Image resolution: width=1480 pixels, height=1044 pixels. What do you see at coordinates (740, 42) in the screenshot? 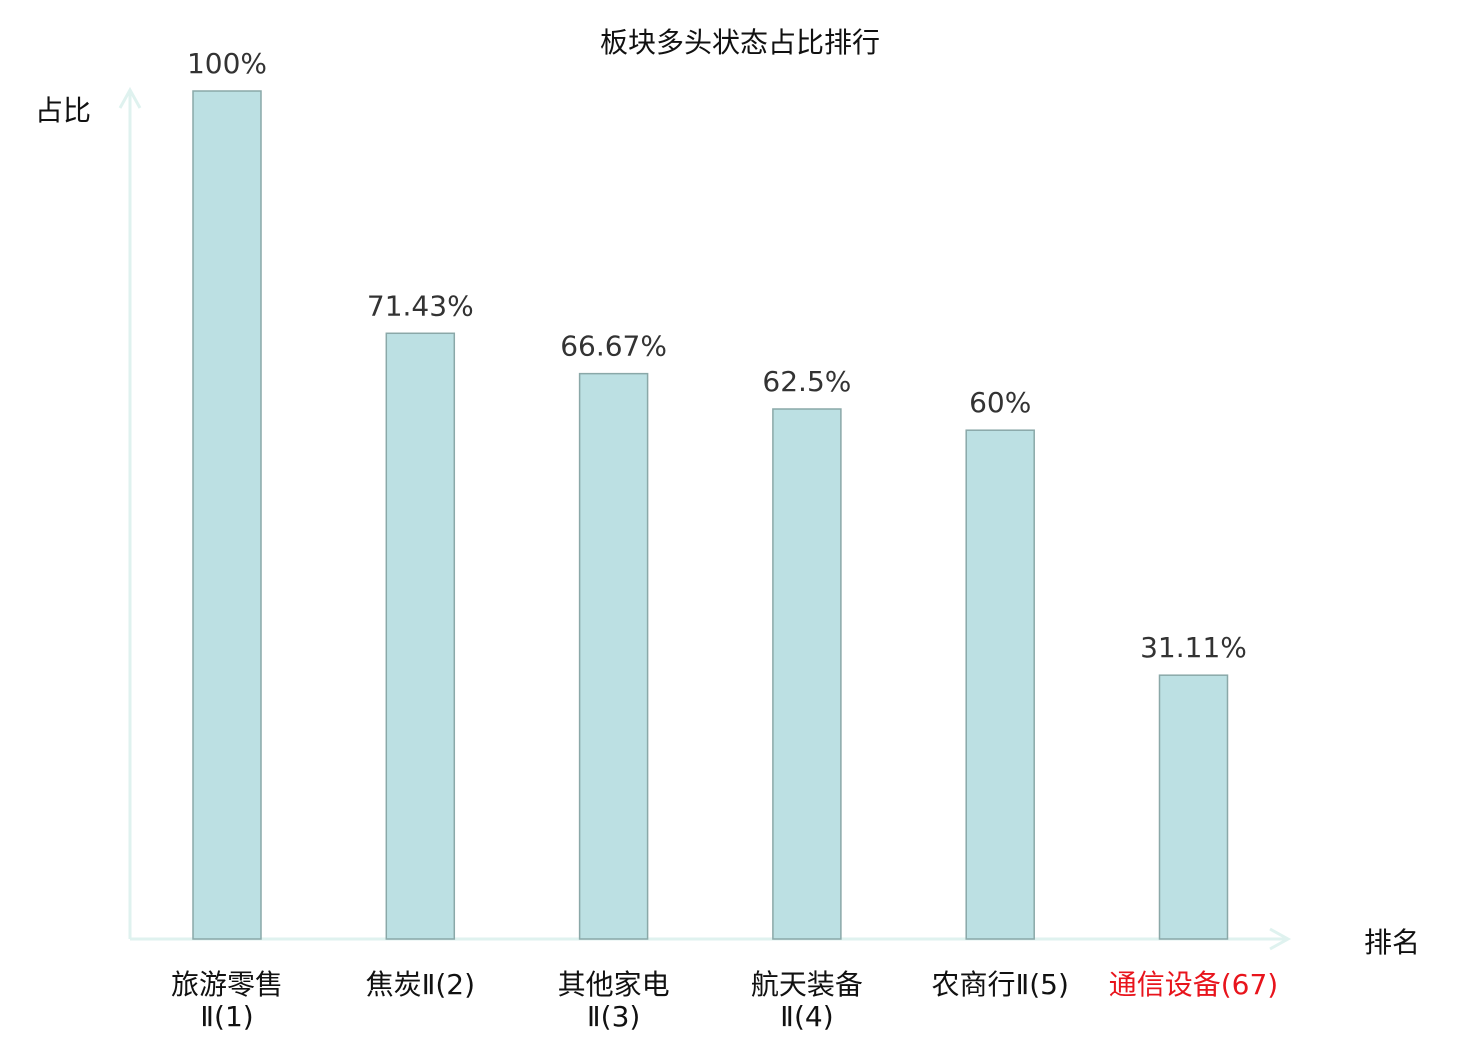
I see `chart-title: 板块多头状态占比排行` at bounding box center [740, 42].